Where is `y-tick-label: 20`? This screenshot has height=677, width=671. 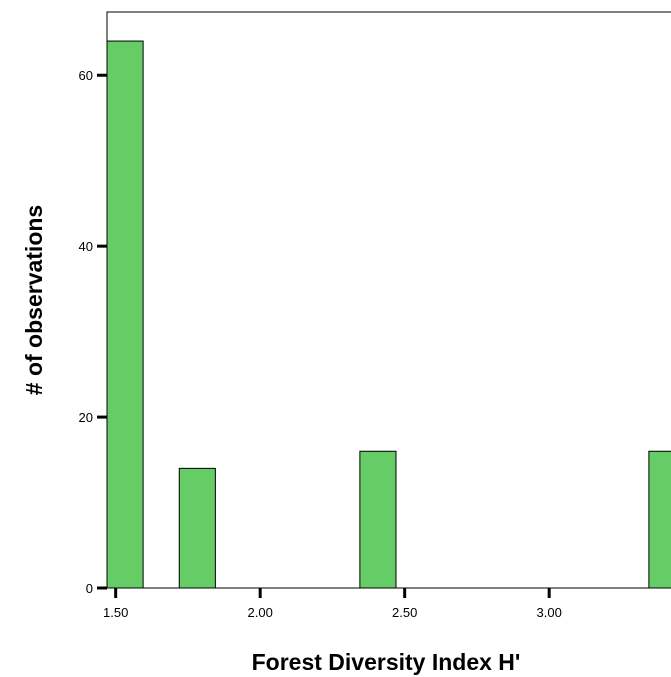
y-tick-label: 20 is located at coordinates (86, 417).